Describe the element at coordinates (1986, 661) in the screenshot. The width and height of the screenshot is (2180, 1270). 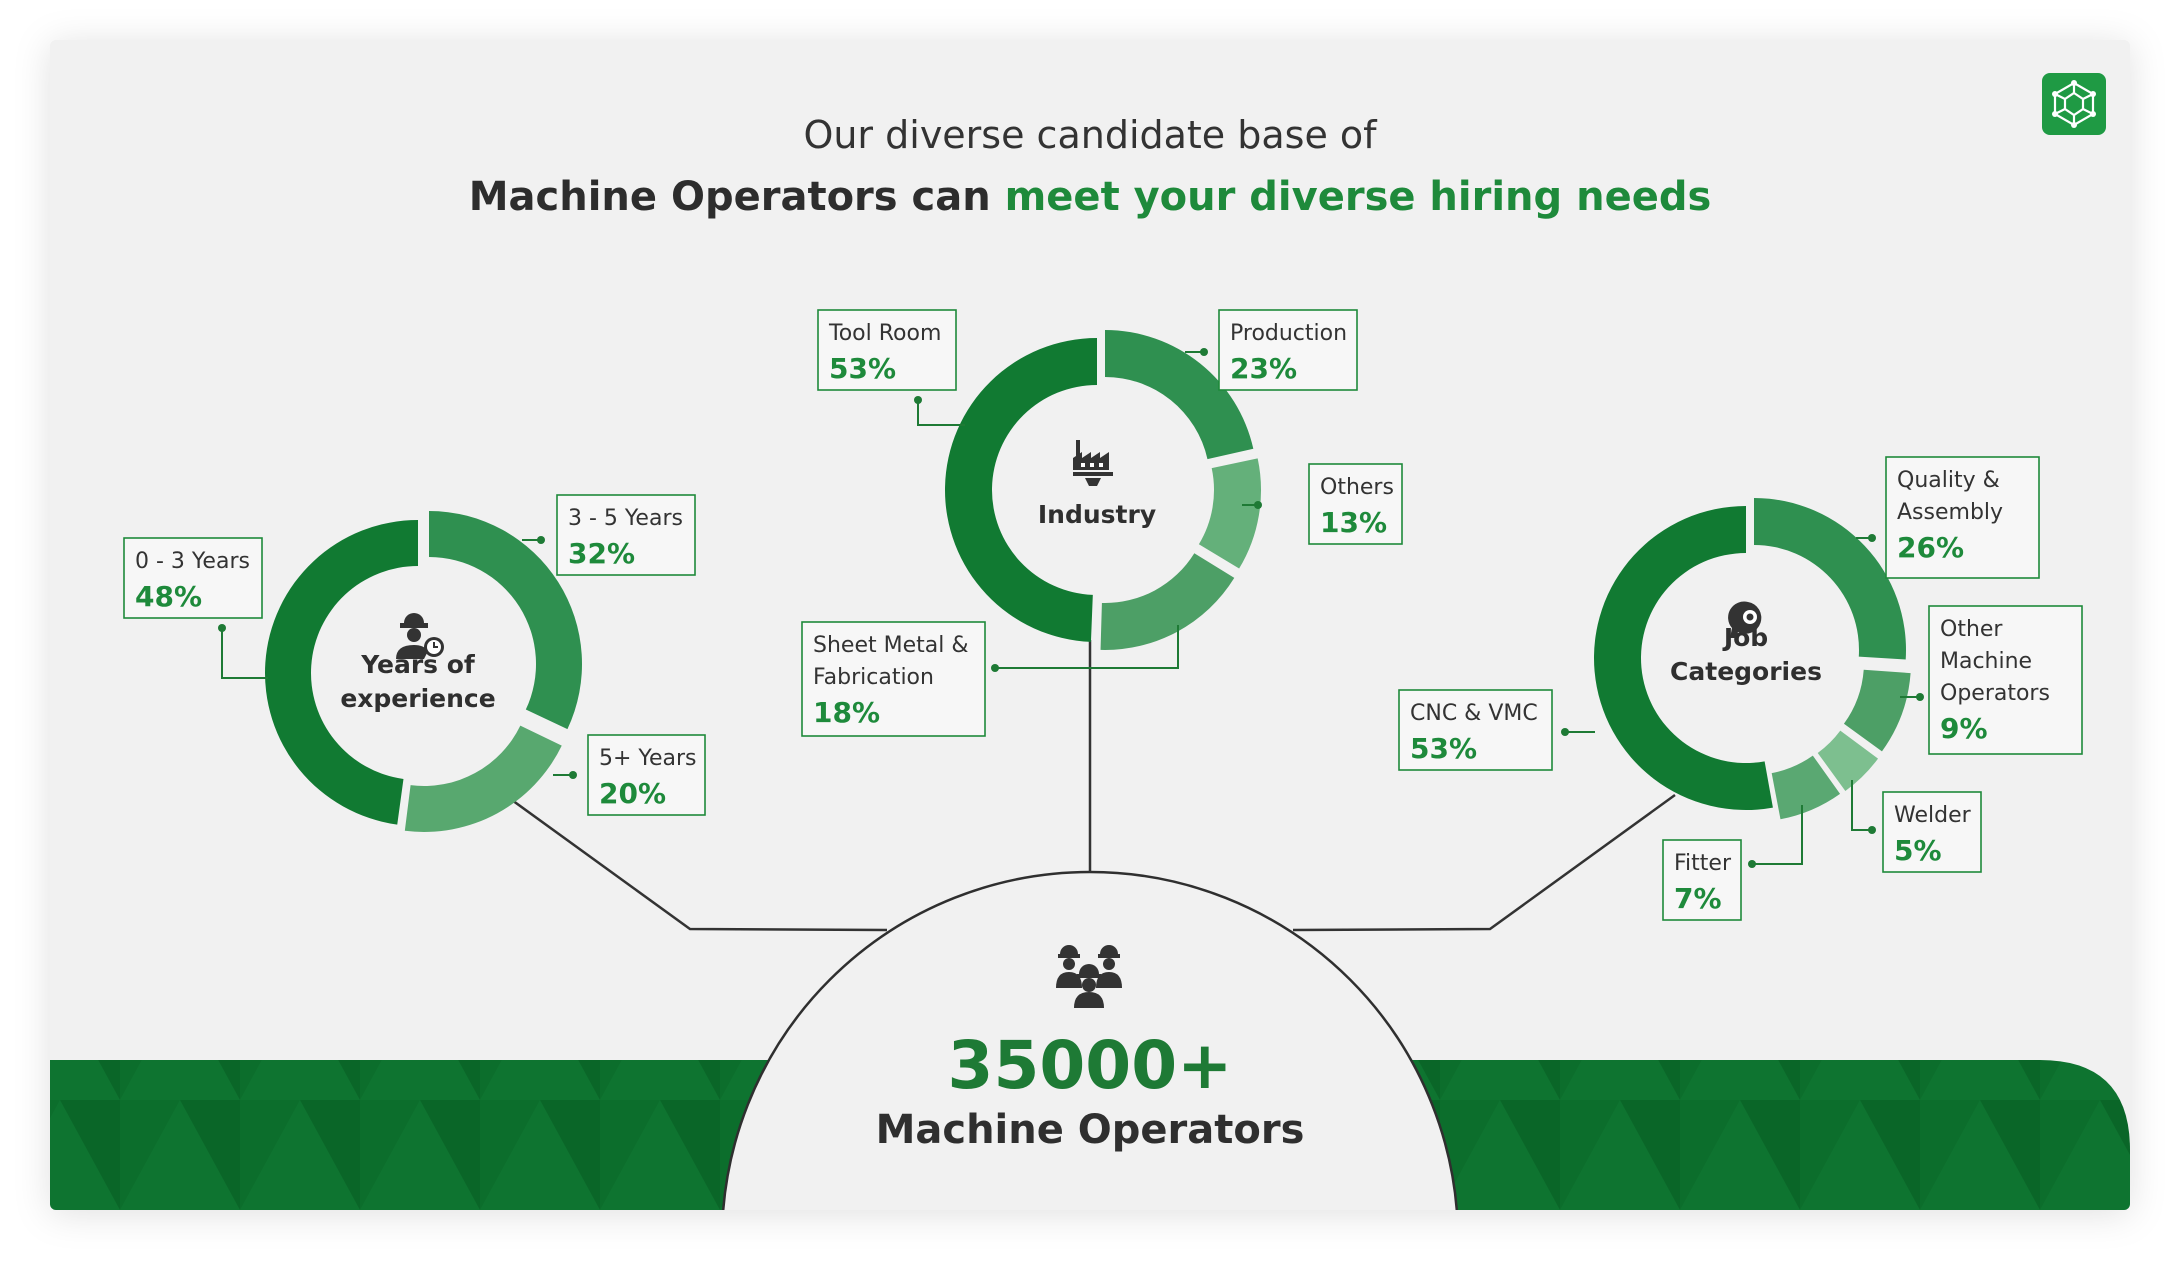
I see `label-category: Machine` at that location.